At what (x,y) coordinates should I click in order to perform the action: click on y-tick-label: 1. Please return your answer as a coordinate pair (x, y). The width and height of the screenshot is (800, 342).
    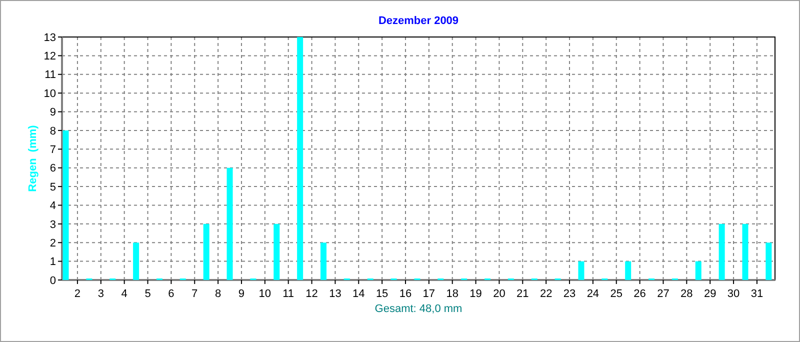
    Looking at the image, I should click on (53, 262).